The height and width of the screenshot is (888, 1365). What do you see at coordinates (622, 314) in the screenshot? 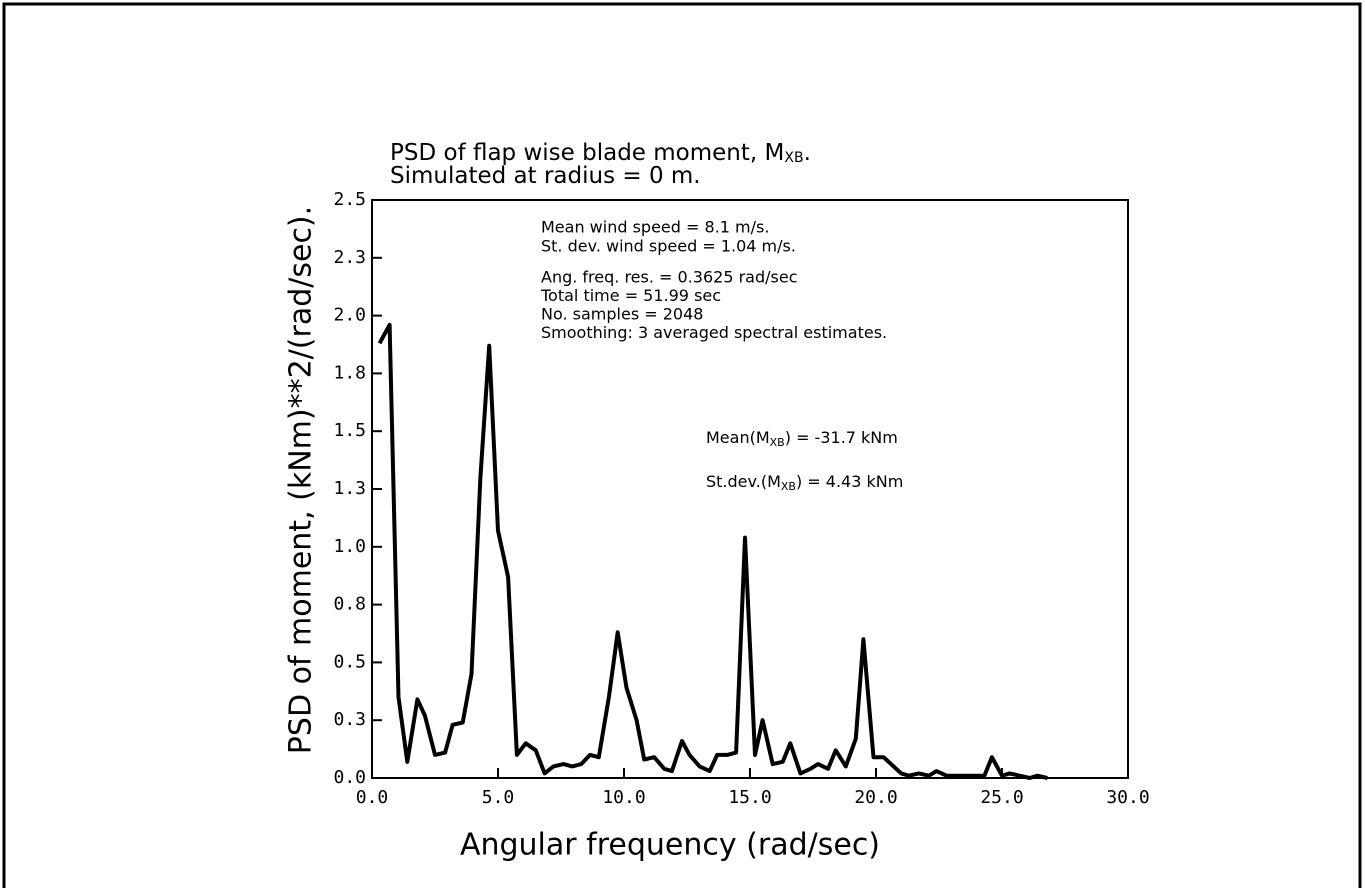
I see `annotation: No. samples = 2048` at bounding box center [622, 314].